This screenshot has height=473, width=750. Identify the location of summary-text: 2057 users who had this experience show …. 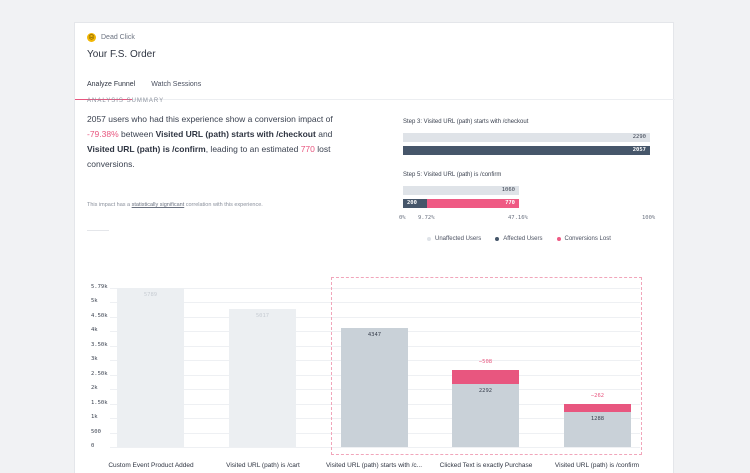
(218, 142).